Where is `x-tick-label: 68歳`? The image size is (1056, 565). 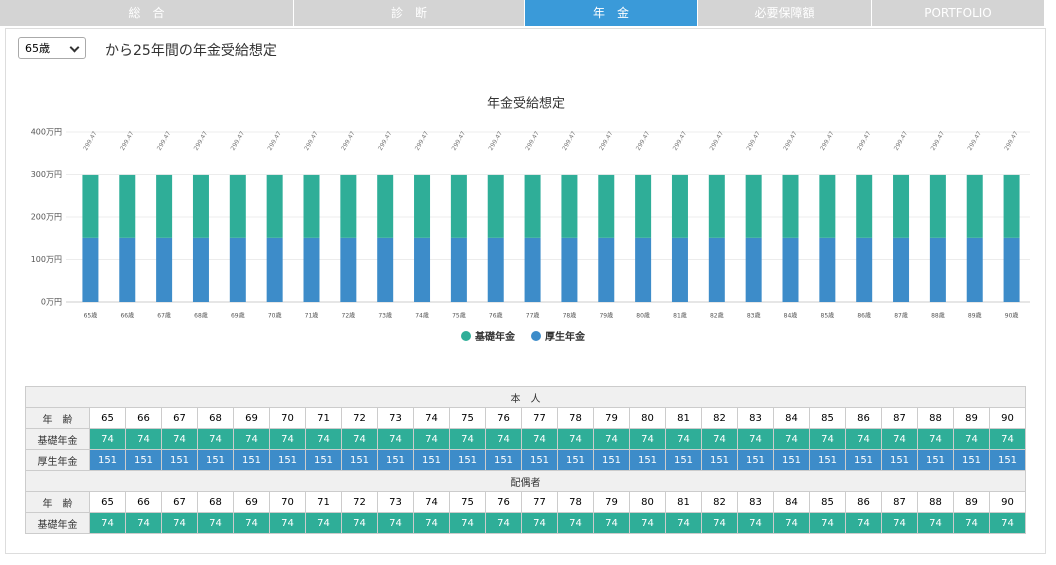 x-tick-label: 68歳 is located at coordinates (201, 316).